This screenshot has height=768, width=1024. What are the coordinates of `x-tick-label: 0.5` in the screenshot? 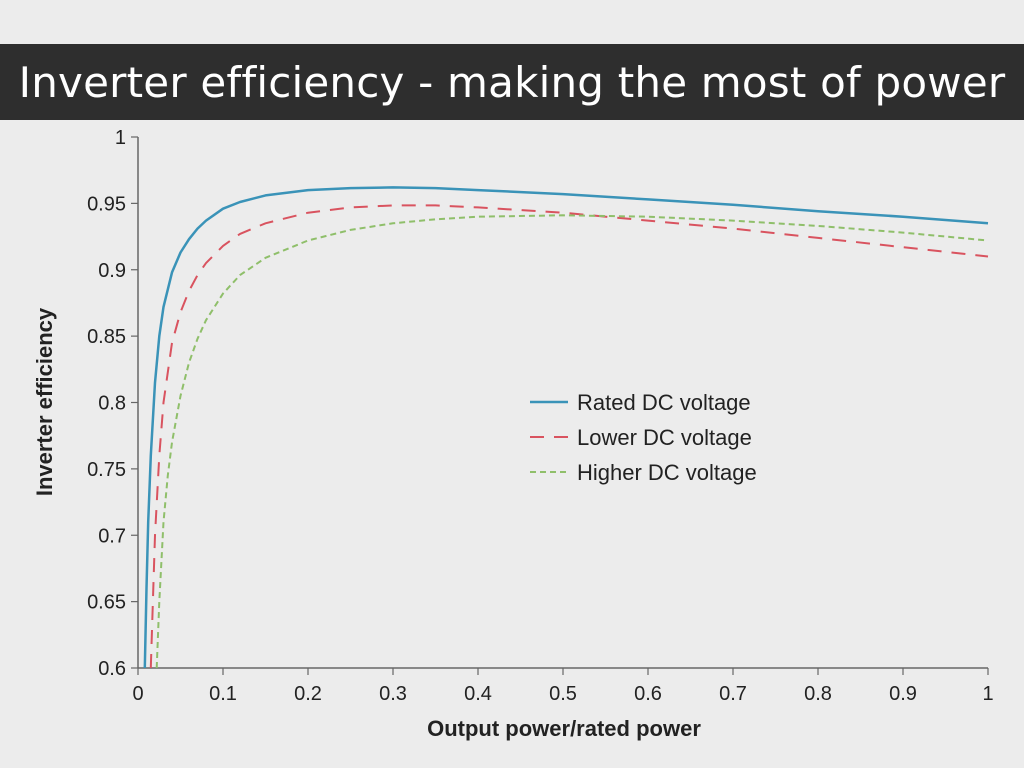 It's located at (563, 694).